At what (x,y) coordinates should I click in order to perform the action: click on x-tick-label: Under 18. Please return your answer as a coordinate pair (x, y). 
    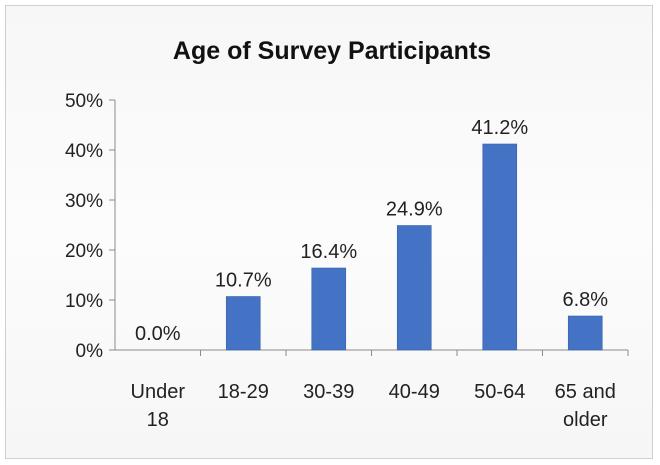
    Looking at the image, I should click on (158, 406).